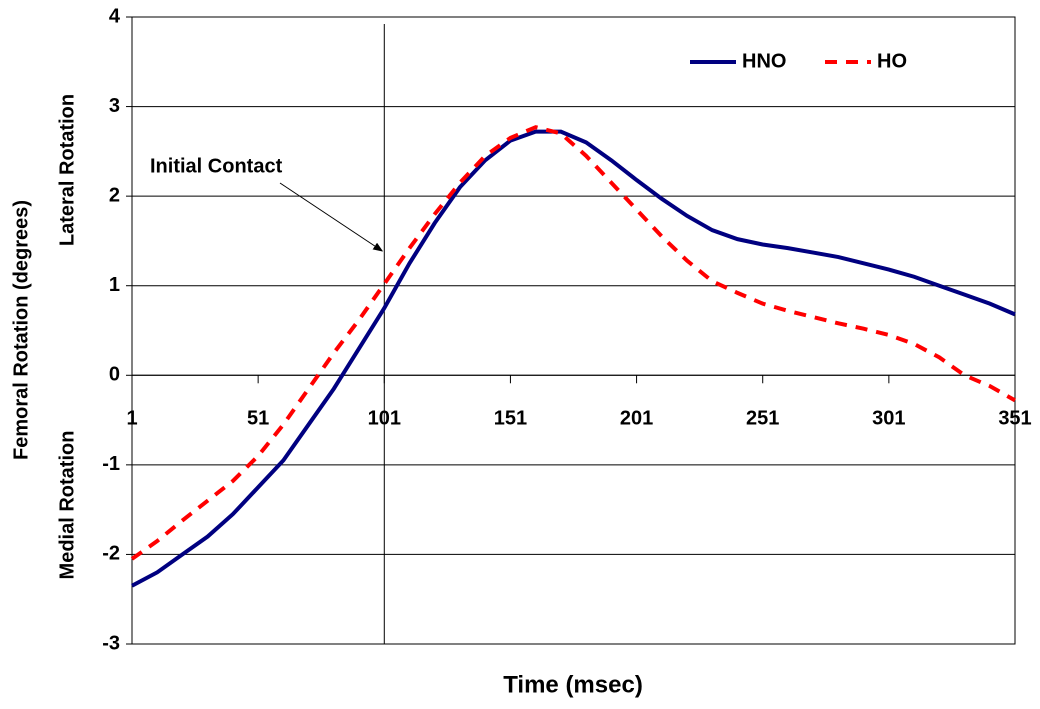  I want to click on x-tick-label: 151, so click(510, 419).